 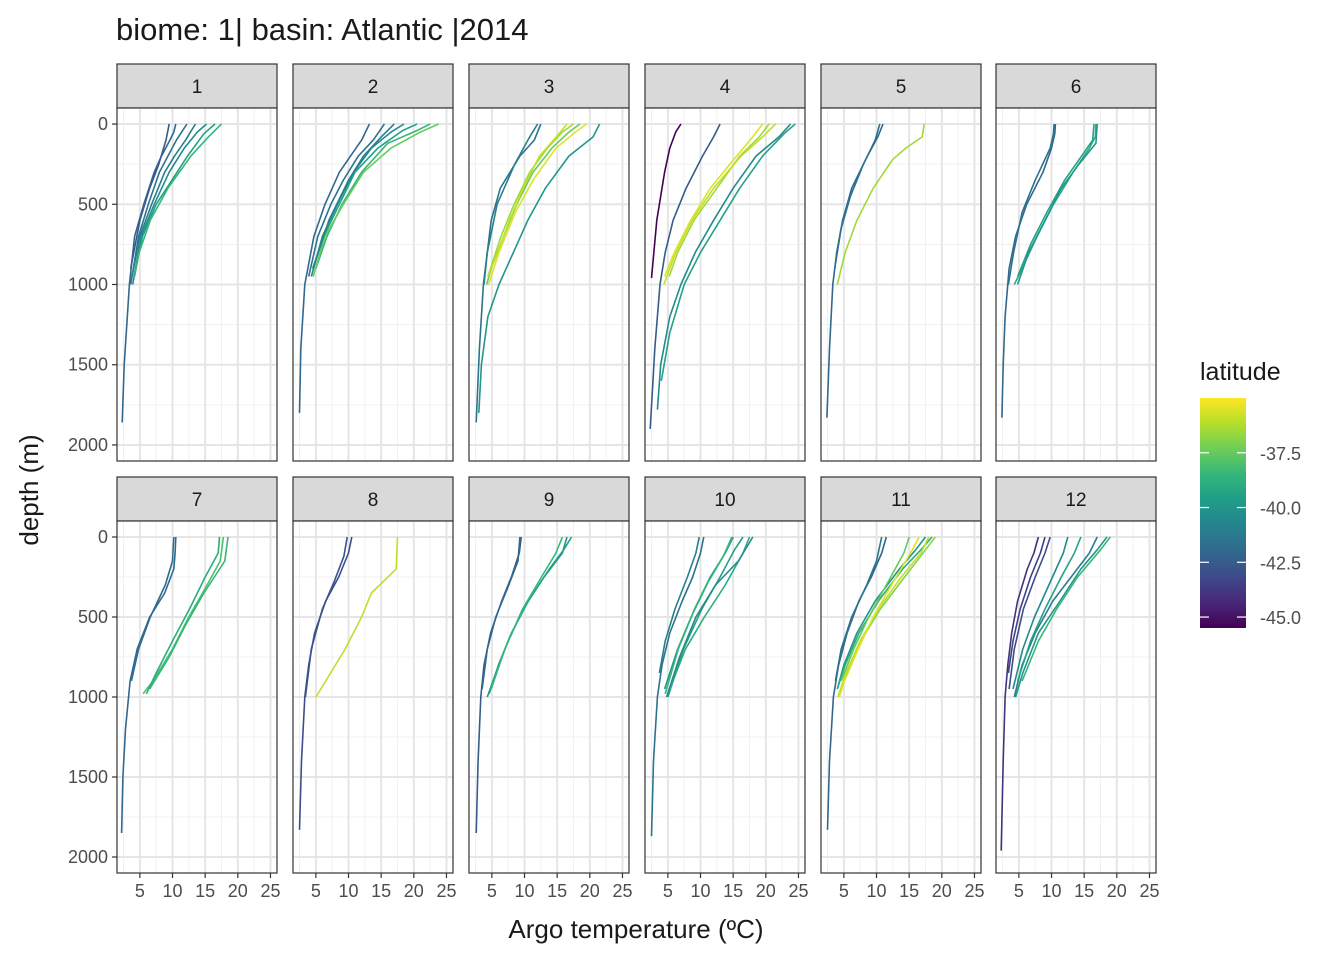 I want to click on y-axis-title: depth (m), so click(x=29, y=489).